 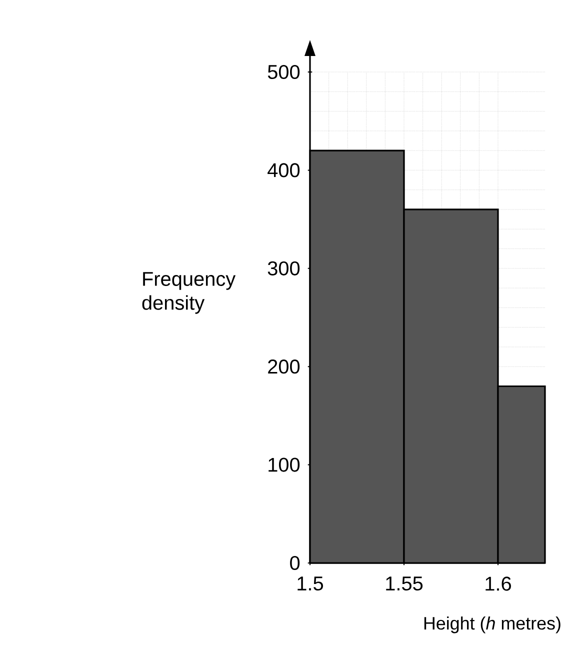 What do you see at coordinates (284, 72) in the screenshot?
I see `y-tick-label: 500` at bounding box center [284, 72].